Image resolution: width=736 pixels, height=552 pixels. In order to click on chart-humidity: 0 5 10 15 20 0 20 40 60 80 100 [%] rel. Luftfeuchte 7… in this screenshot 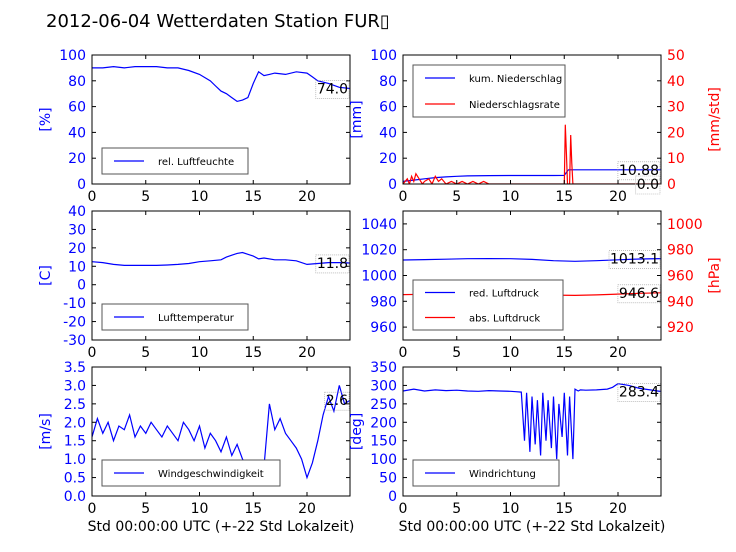, I will do `click(194, 126)`.